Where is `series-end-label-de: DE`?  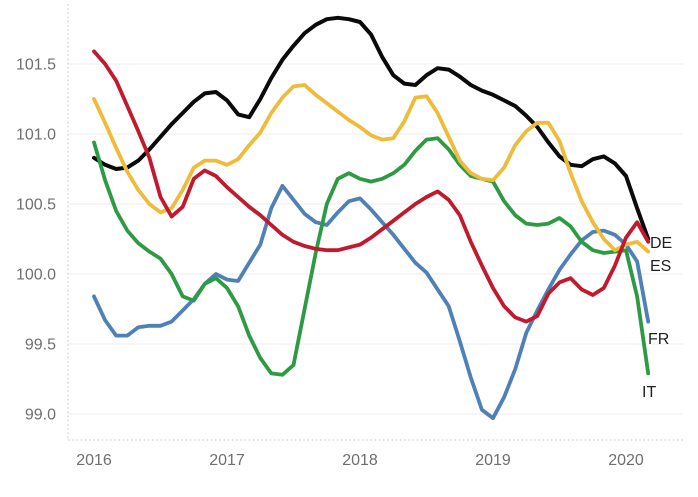 series-end-label-de: DE is located at coordinates (661, 243).